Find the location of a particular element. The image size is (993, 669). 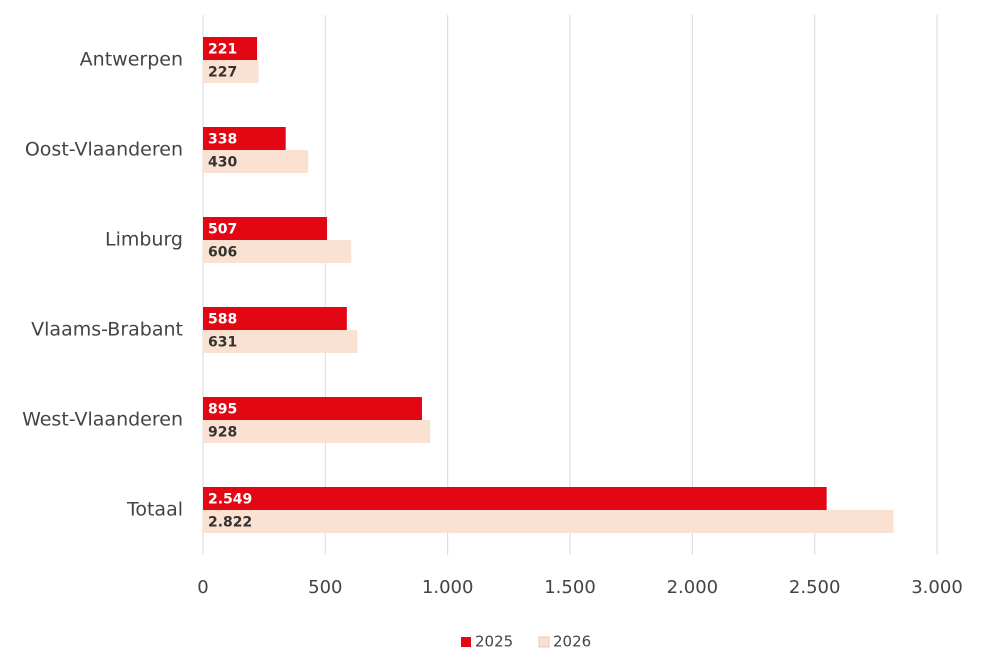

x-tick-label: 2.000 is located at coordinates (693, 587).